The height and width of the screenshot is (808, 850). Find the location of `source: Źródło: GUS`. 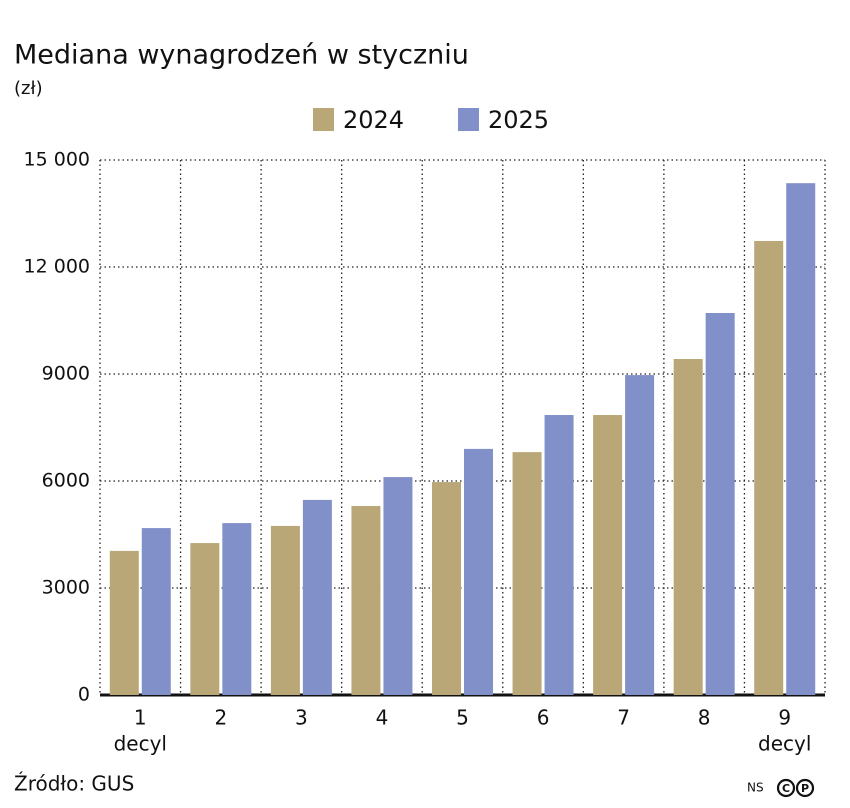

source: Źródło: GUS is located at coordinates (74, 784).